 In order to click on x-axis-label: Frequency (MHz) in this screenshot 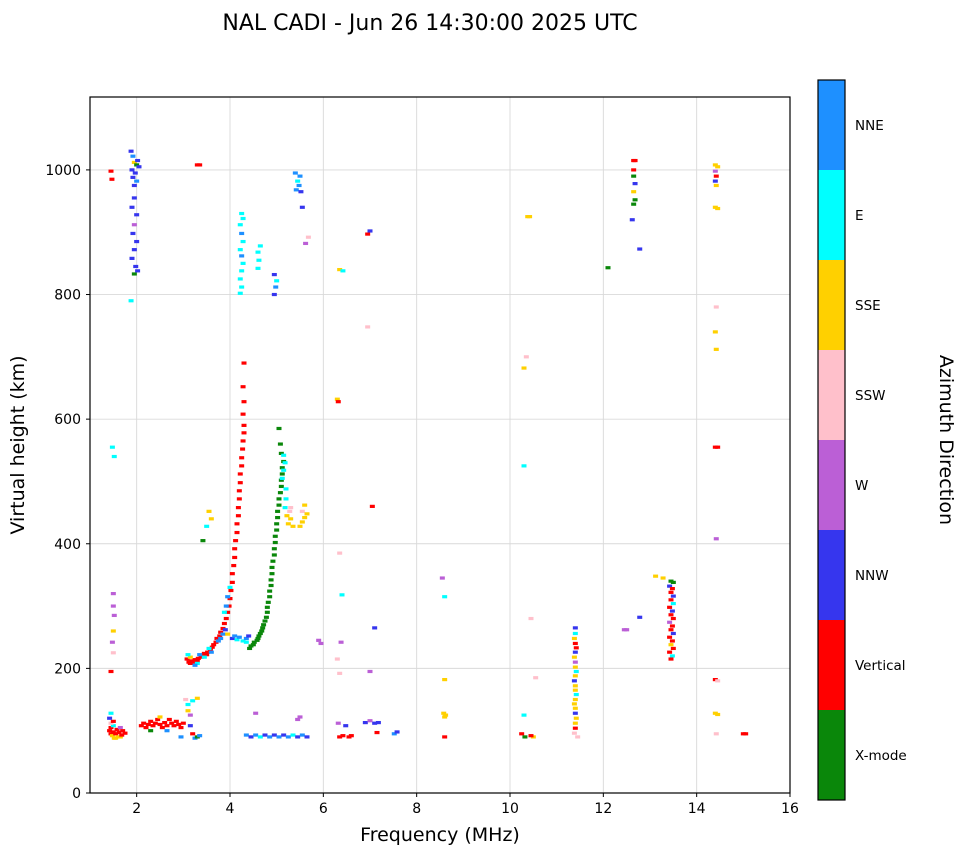, I will do `click(440, 835)`.